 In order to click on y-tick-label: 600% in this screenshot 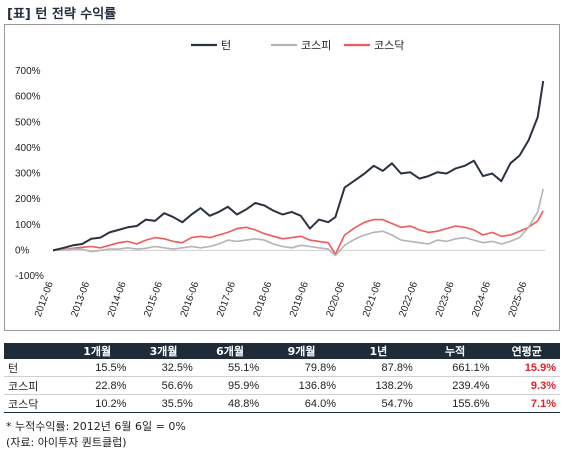, I will do `click(28, 97)`.